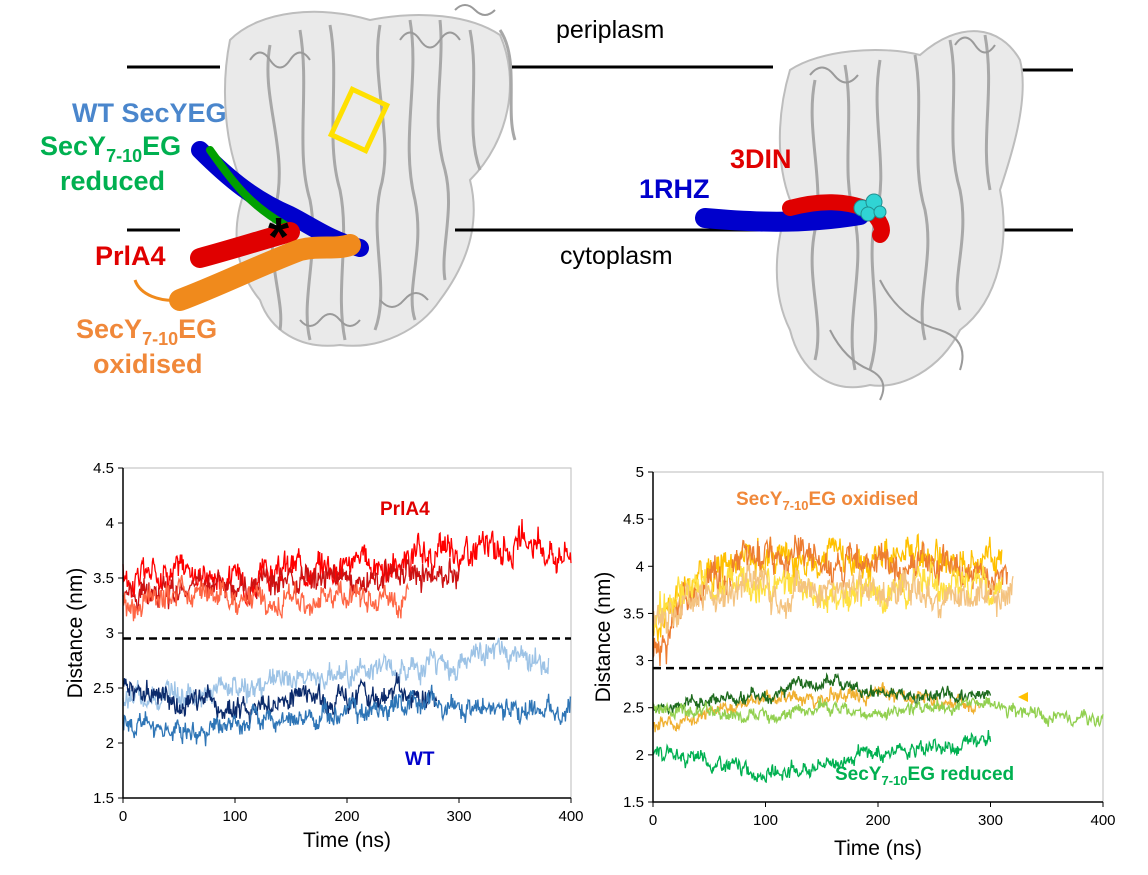  What do you see at coordinates (247, 187) in the screenshot?
I see `reduced-helix` at bounding box center [247, 187].